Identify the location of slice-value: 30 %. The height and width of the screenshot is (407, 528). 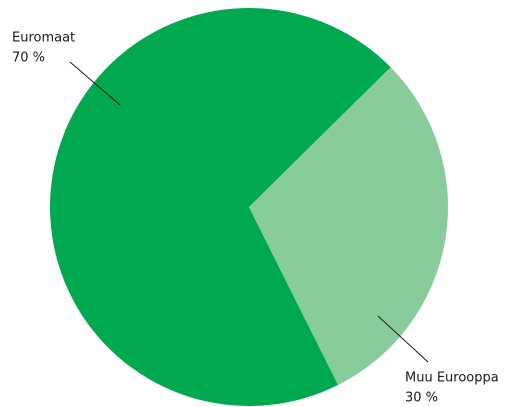
(421, 398).